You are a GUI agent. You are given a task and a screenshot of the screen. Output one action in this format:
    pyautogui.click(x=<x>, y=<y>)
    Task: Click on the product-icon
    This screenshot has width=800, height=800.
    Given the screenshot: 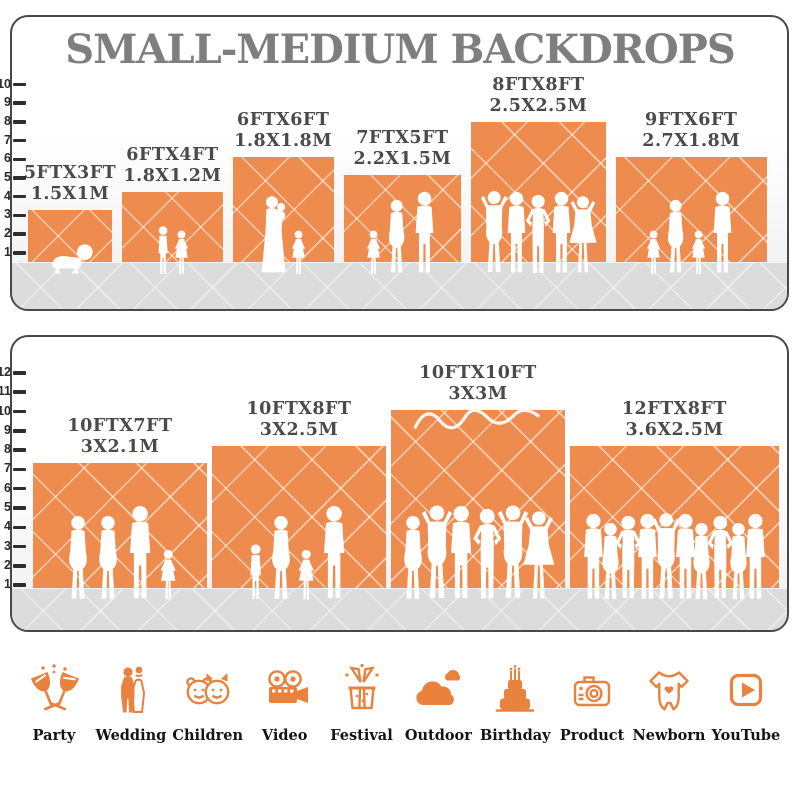 What is the action you would take?
    pyautogui.click(x=592, y=690)
    